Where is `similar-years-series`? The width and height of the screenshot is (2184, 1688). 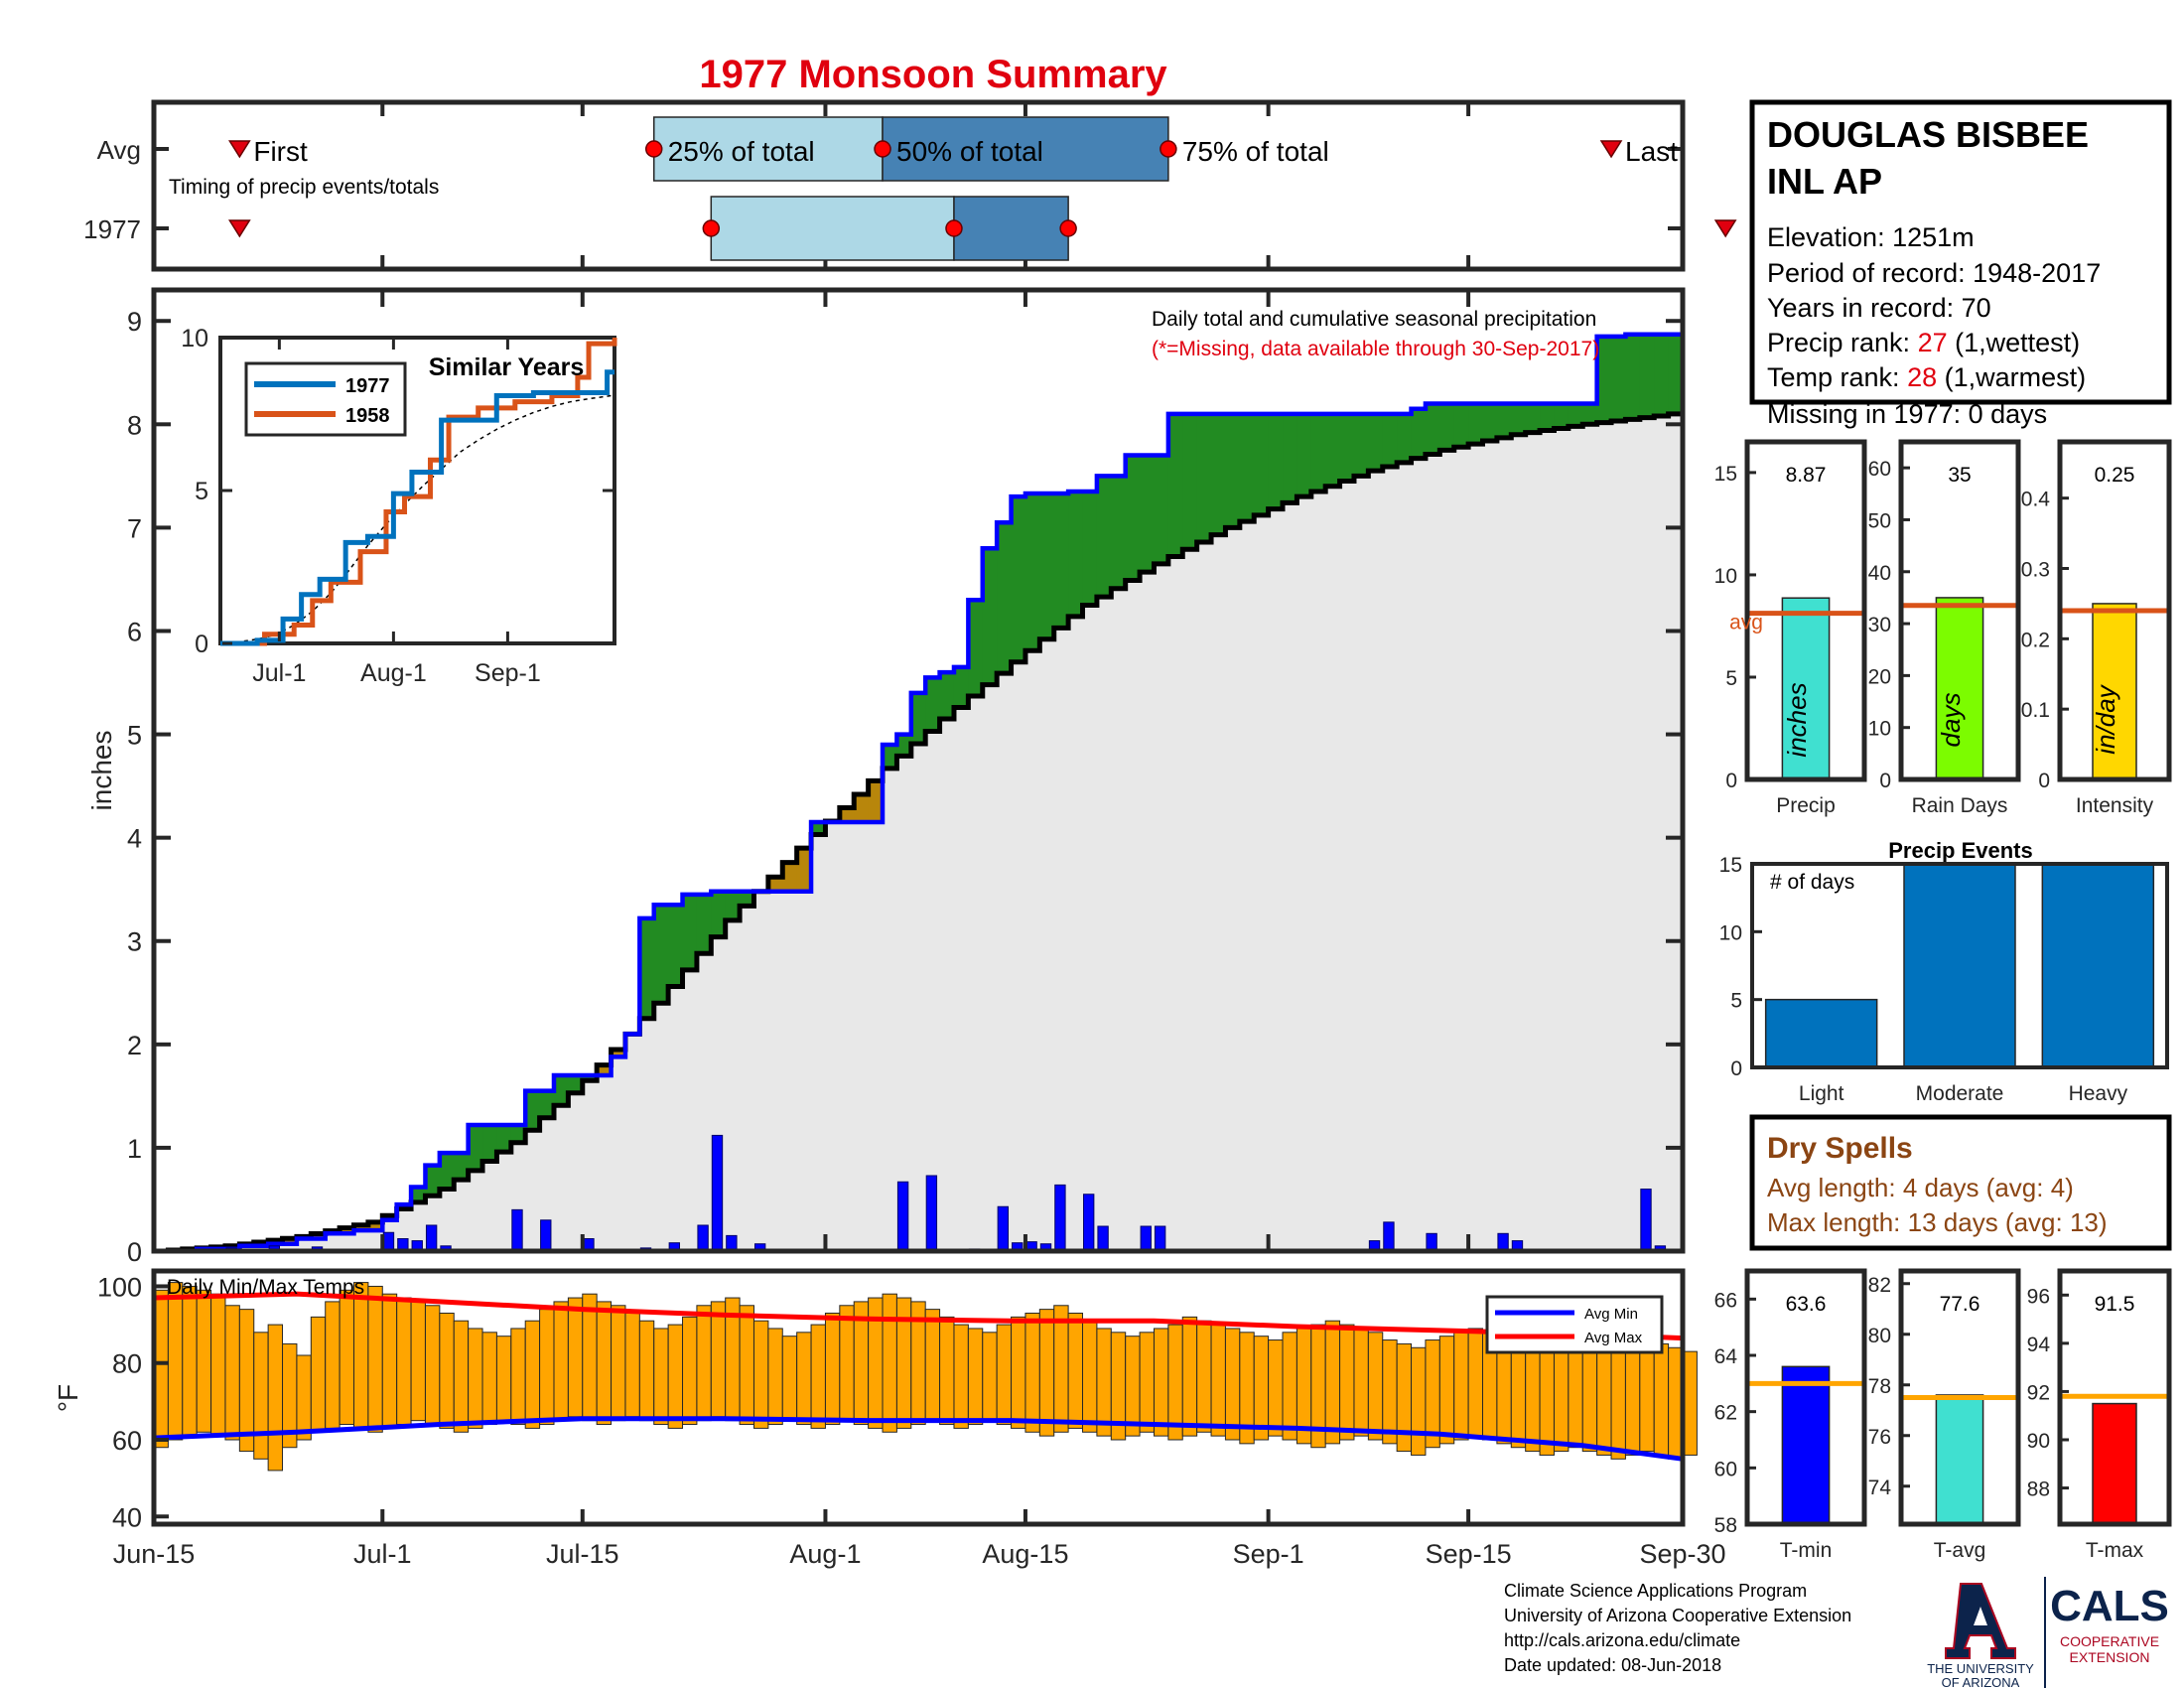
similar-years-series is located at coordinates (418, 492).